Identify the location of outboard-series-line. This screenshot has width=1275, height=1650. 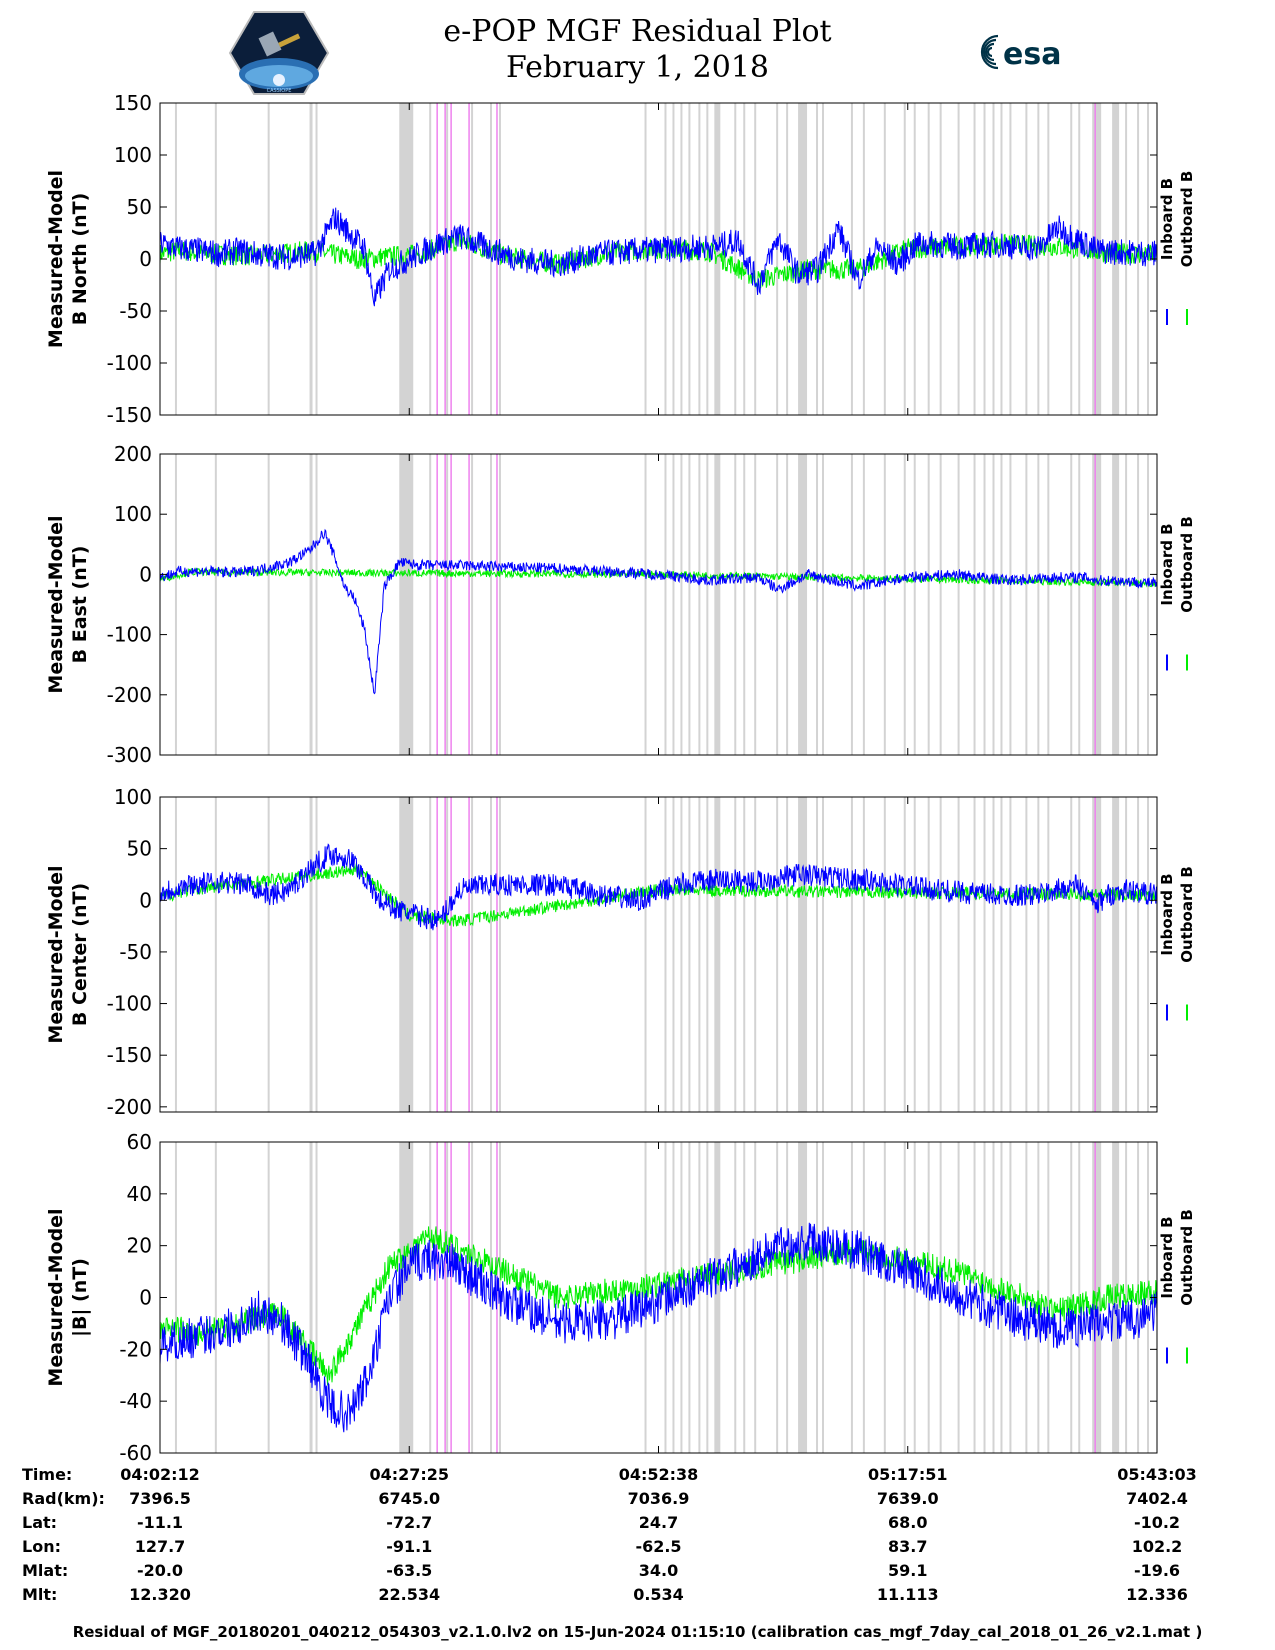
(658, 1306).